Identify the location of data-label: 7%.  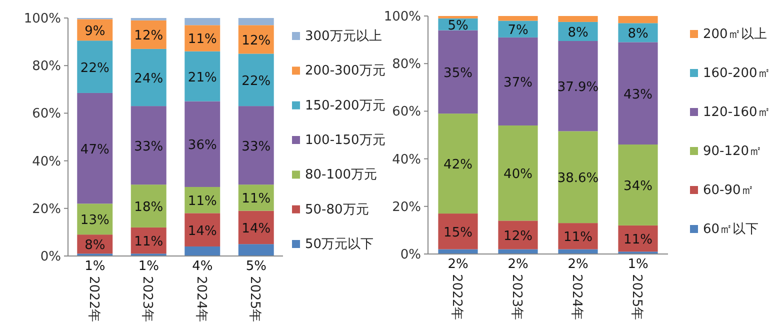
(518, 30).